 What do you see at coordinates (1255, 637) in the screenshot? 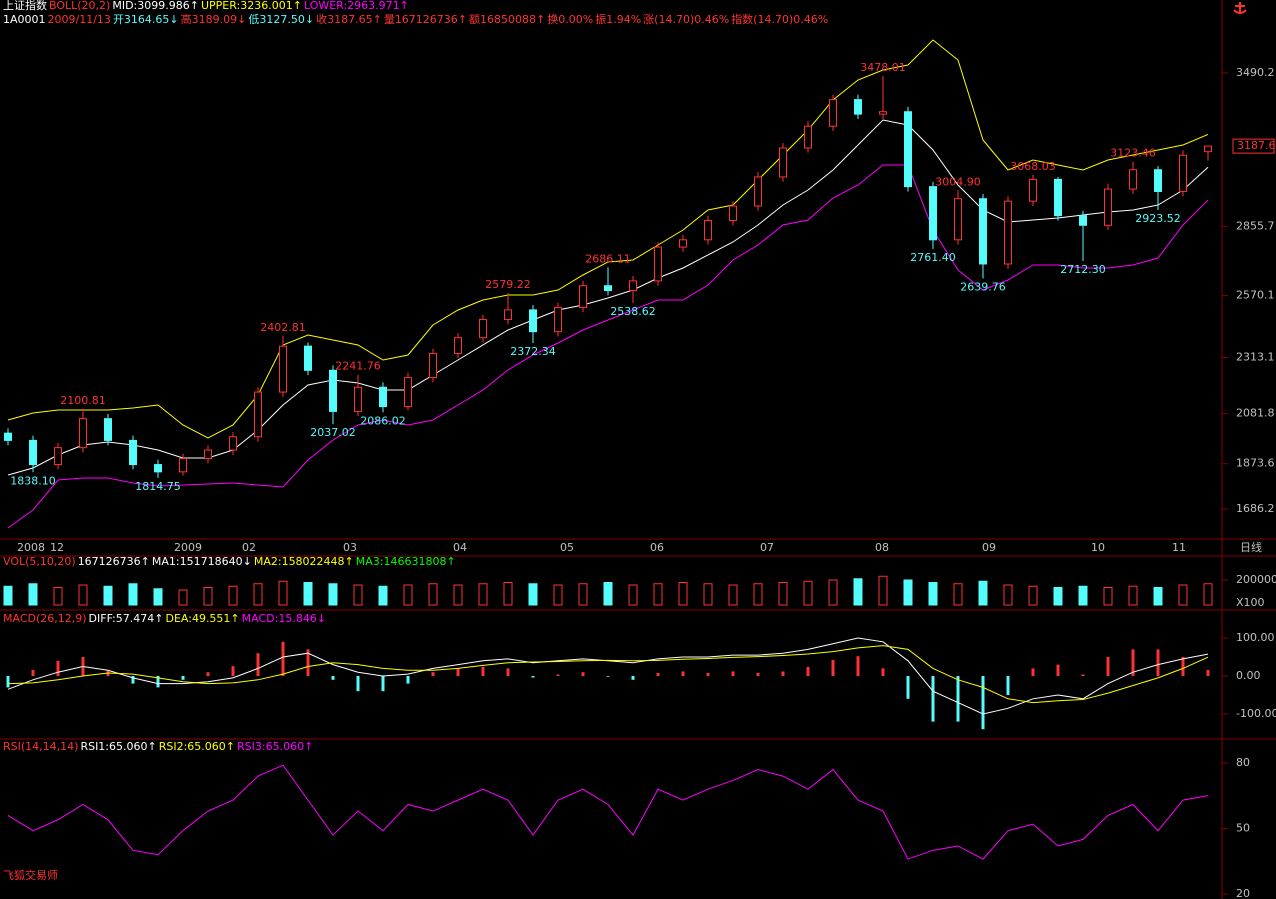
I see `y-tick-label: 100.00` at bounding box center [1255, 637].